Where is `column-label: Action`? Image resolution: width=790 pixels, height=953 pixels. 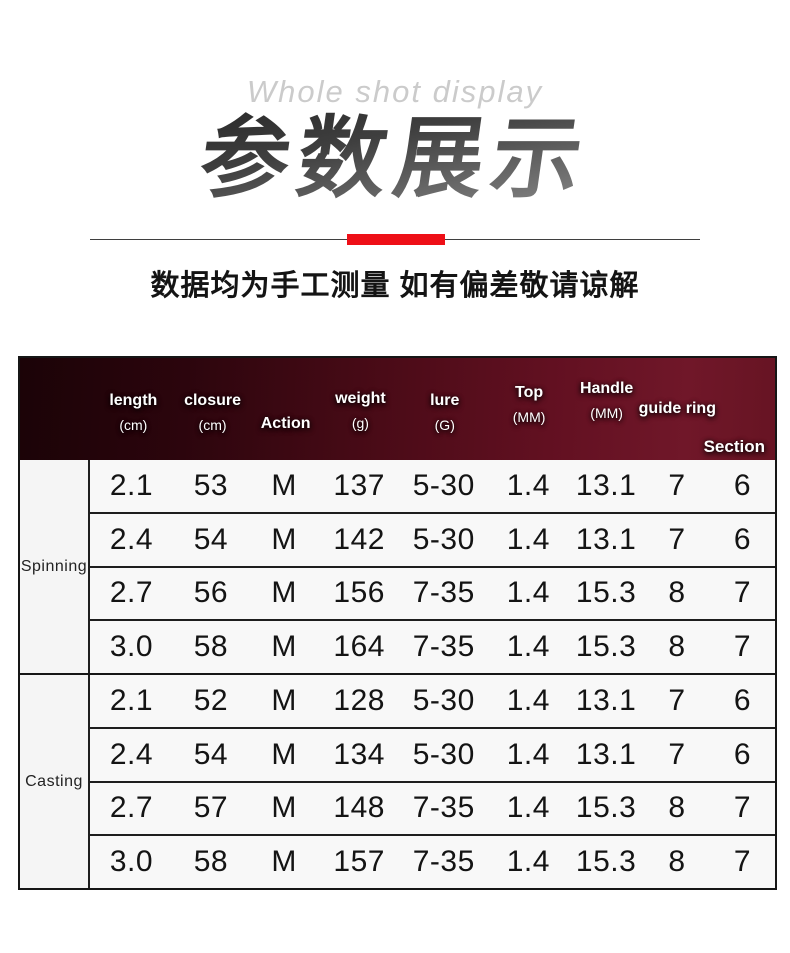 column-label: Action is located at coordinates (285, 423).